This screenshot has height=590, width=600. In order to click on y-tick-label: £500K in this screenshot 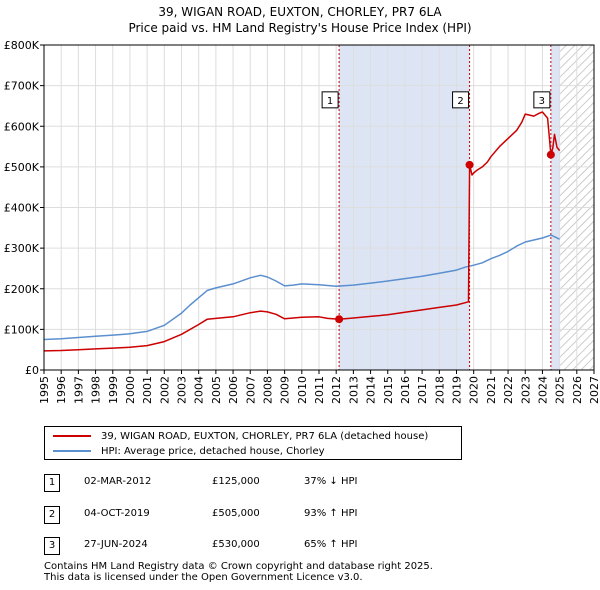, I will do `click(22, 167)`.